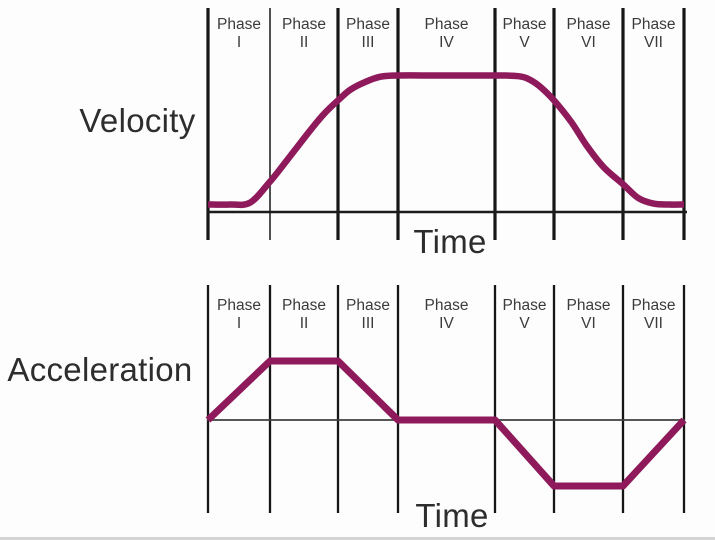  I want to click on phase-label-velocity-I: Phase I, so click(239, 33).